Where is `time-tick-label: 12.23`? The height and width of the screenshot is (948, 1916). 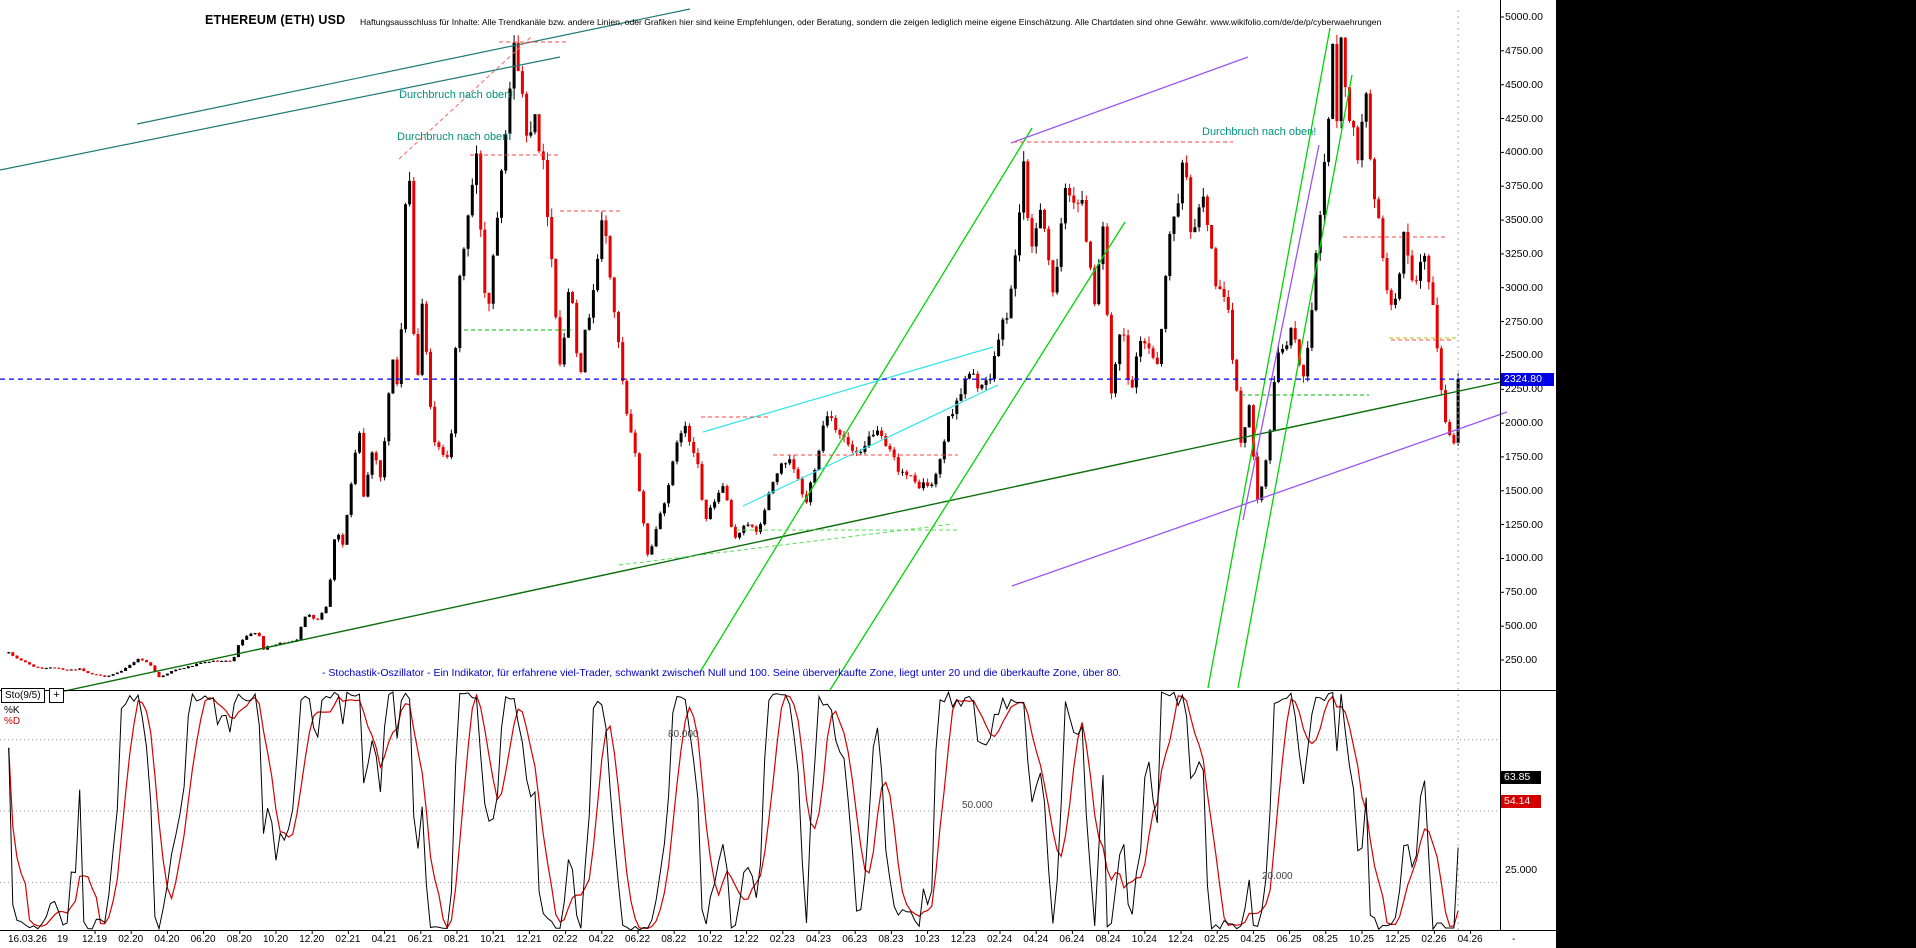 time-tick-label: 12.23 is located at coordinates (963, 939).